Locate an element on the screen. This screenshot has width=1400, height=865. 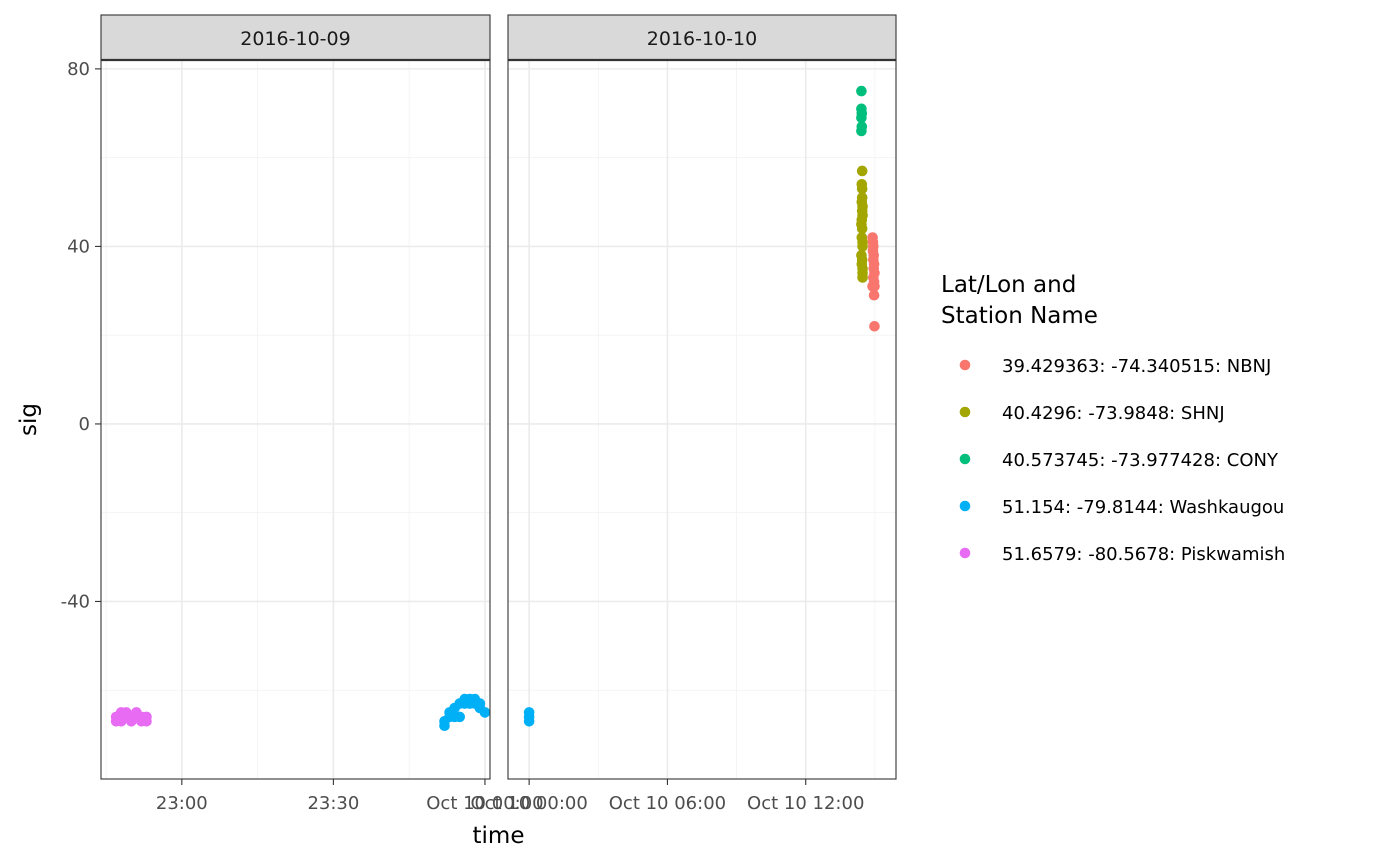
legend-item: 51.6579: -80.5678: Piskwamish is located at coordinates (1122, 554).